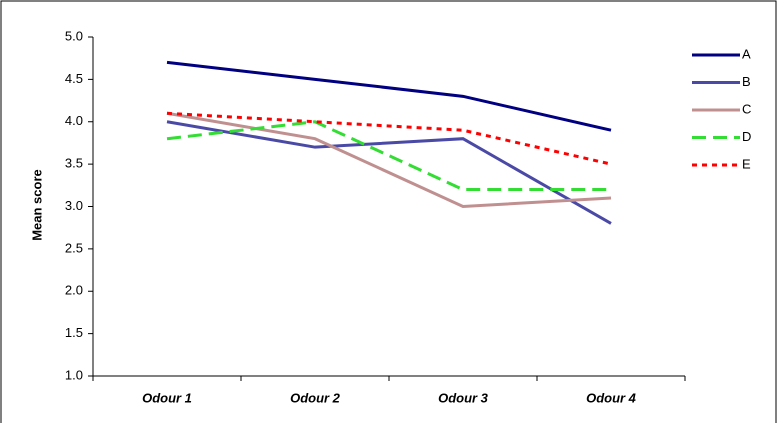  What do you see at coordinates (36, 205) in the screenshot?
I see `y-axis-label: Mean score` at bounding box center [36, 205].